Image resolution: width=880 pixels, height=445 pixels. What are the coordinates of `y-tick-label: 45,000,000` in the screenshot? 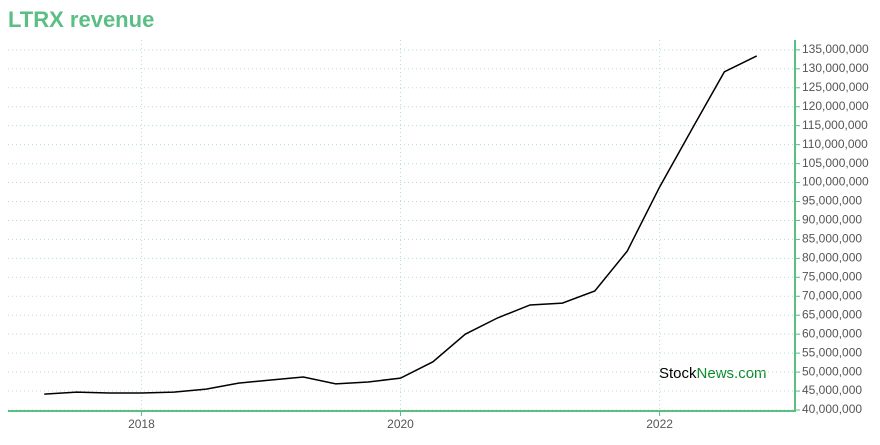 It's located at (832, 390).